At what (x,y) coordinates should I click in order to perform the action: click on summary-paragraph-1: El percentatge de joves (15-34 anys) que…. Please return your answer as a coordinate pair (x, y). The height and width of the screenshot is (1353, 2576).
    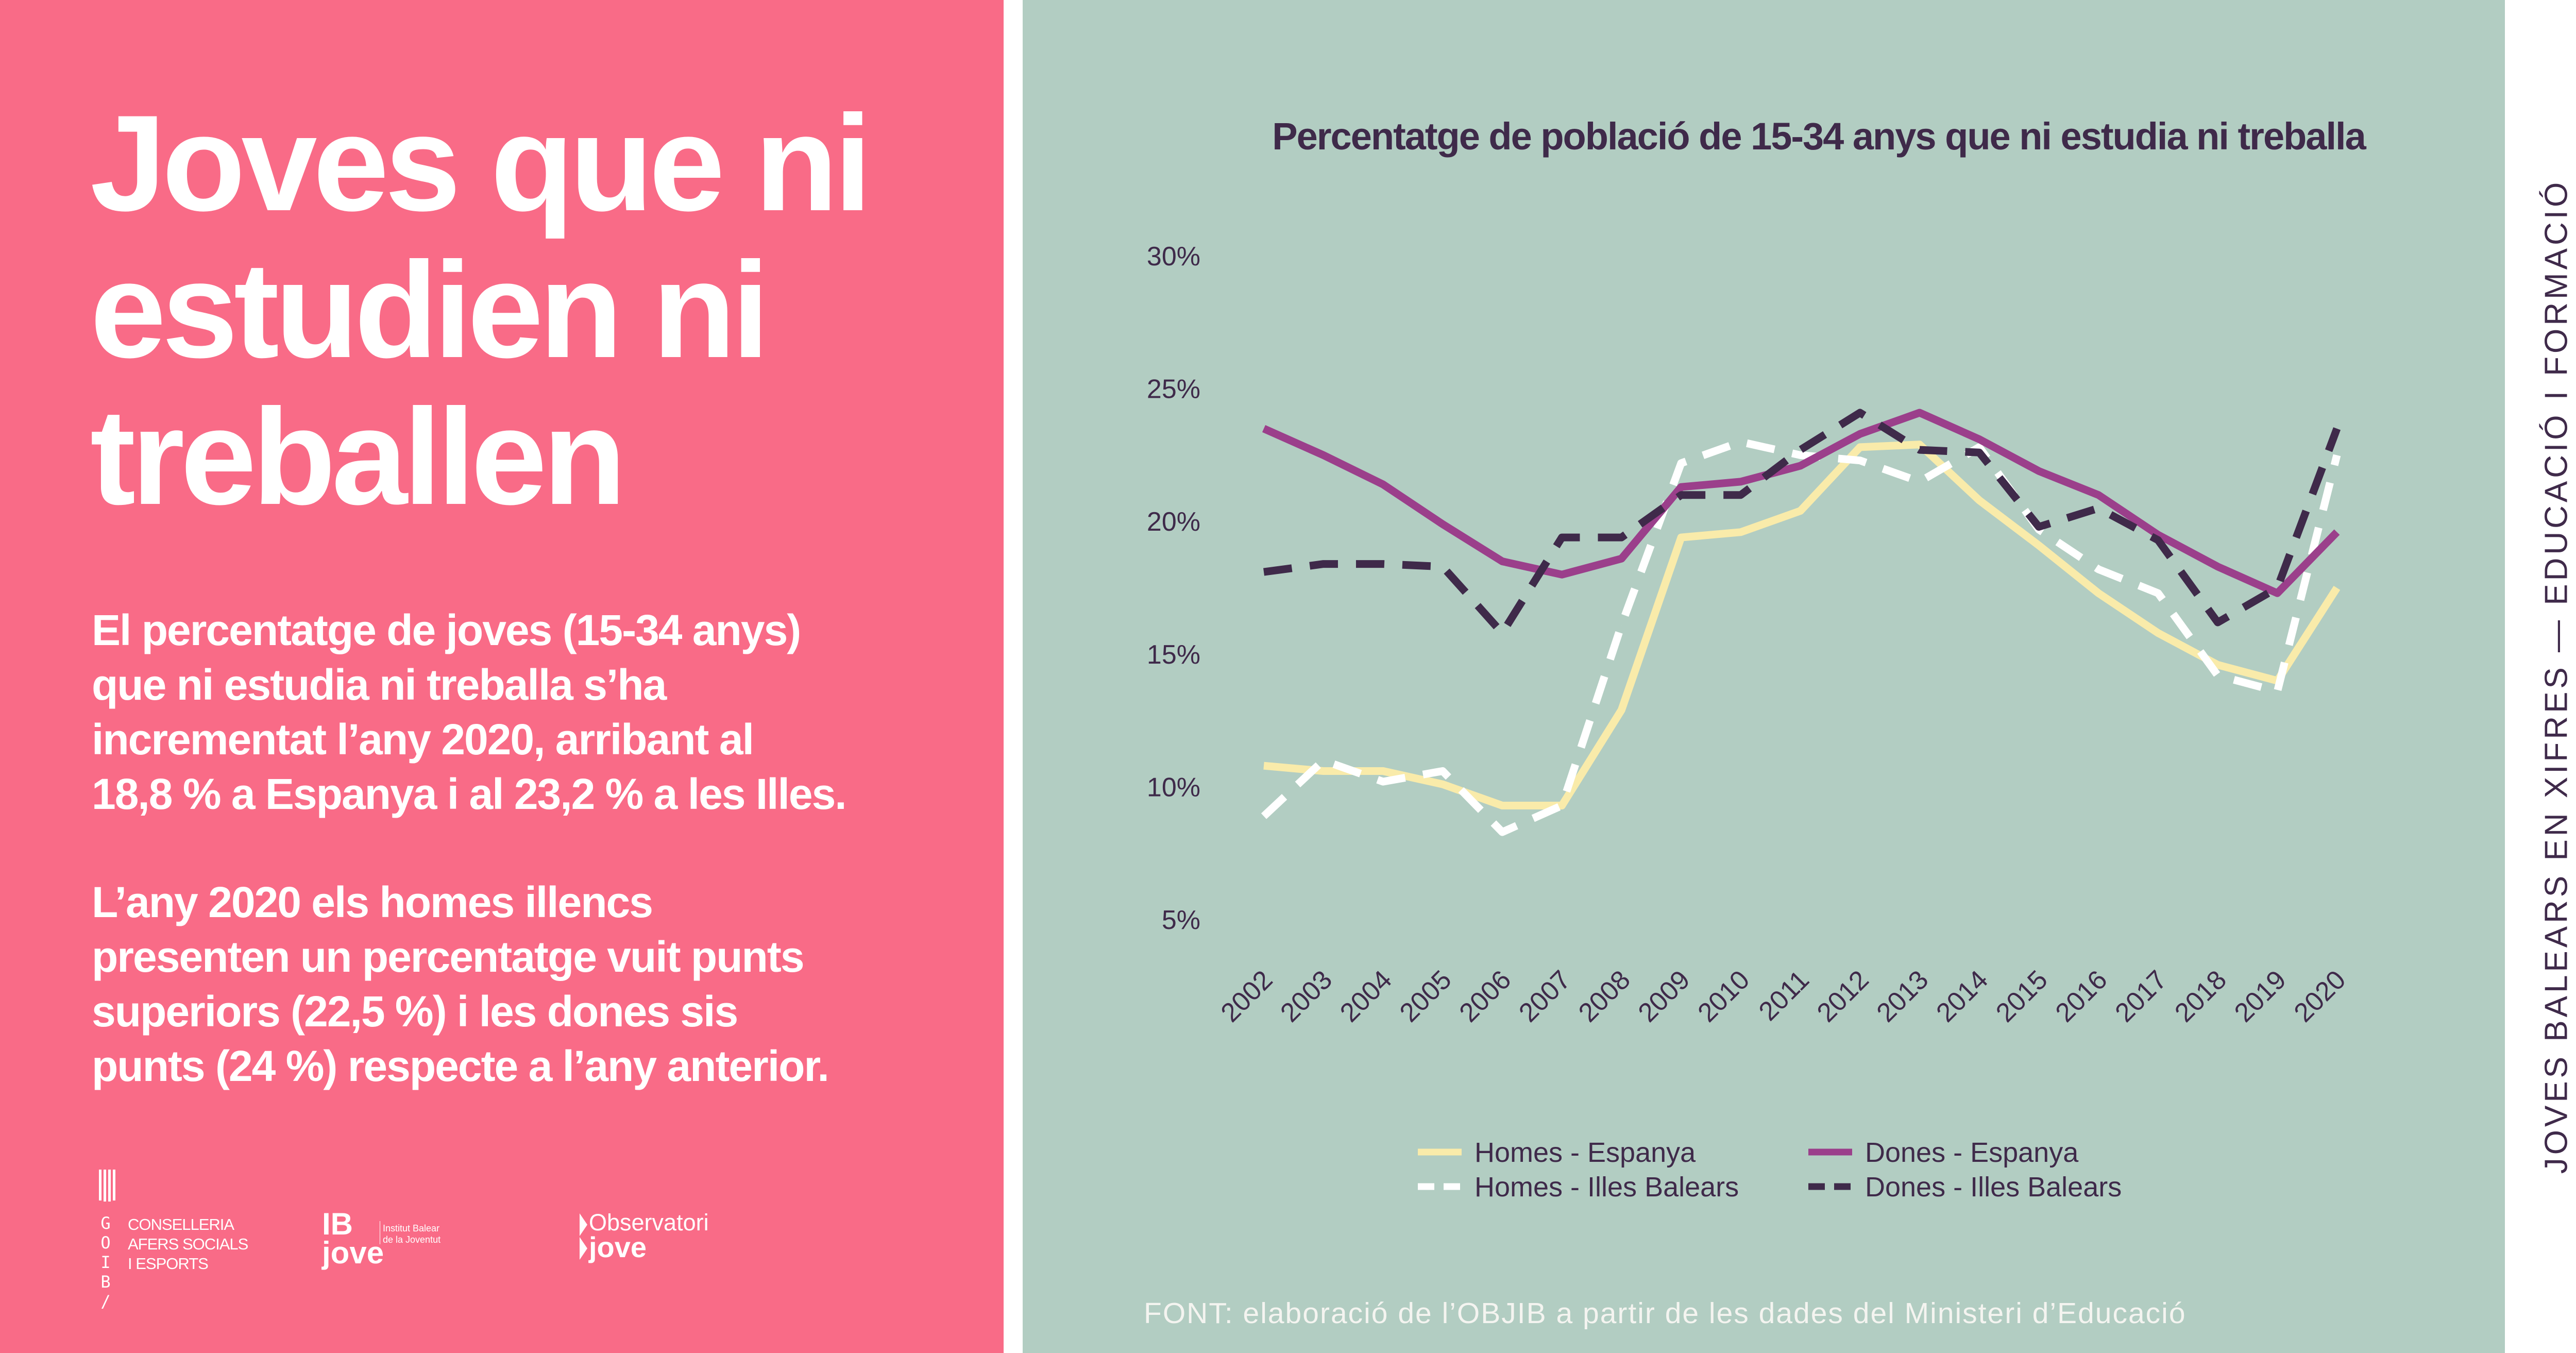
    Looking at the image, I should click on (535, 712).